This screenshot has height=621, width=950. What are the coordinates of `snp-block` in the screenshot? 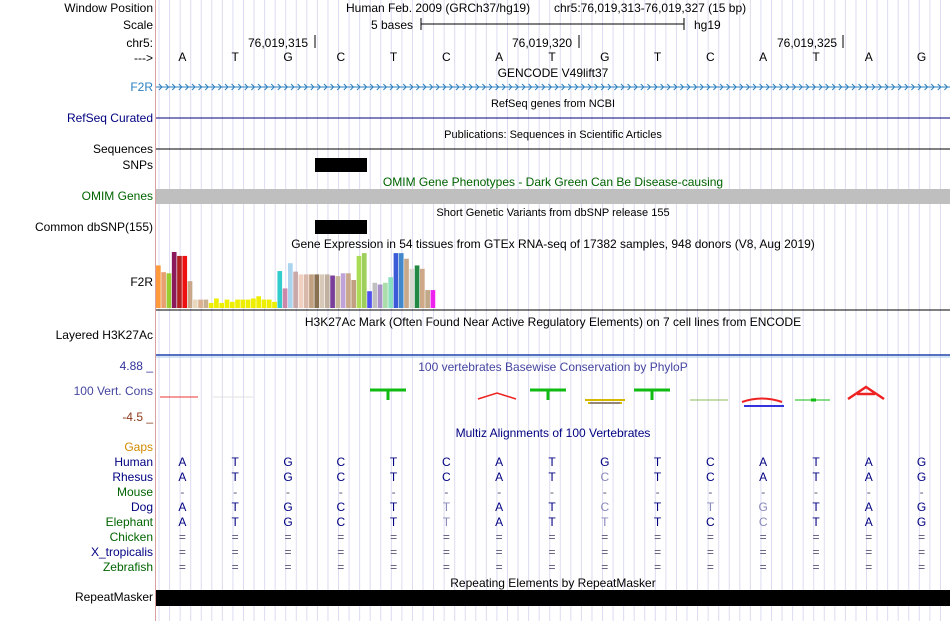 It's located at (341, 165).